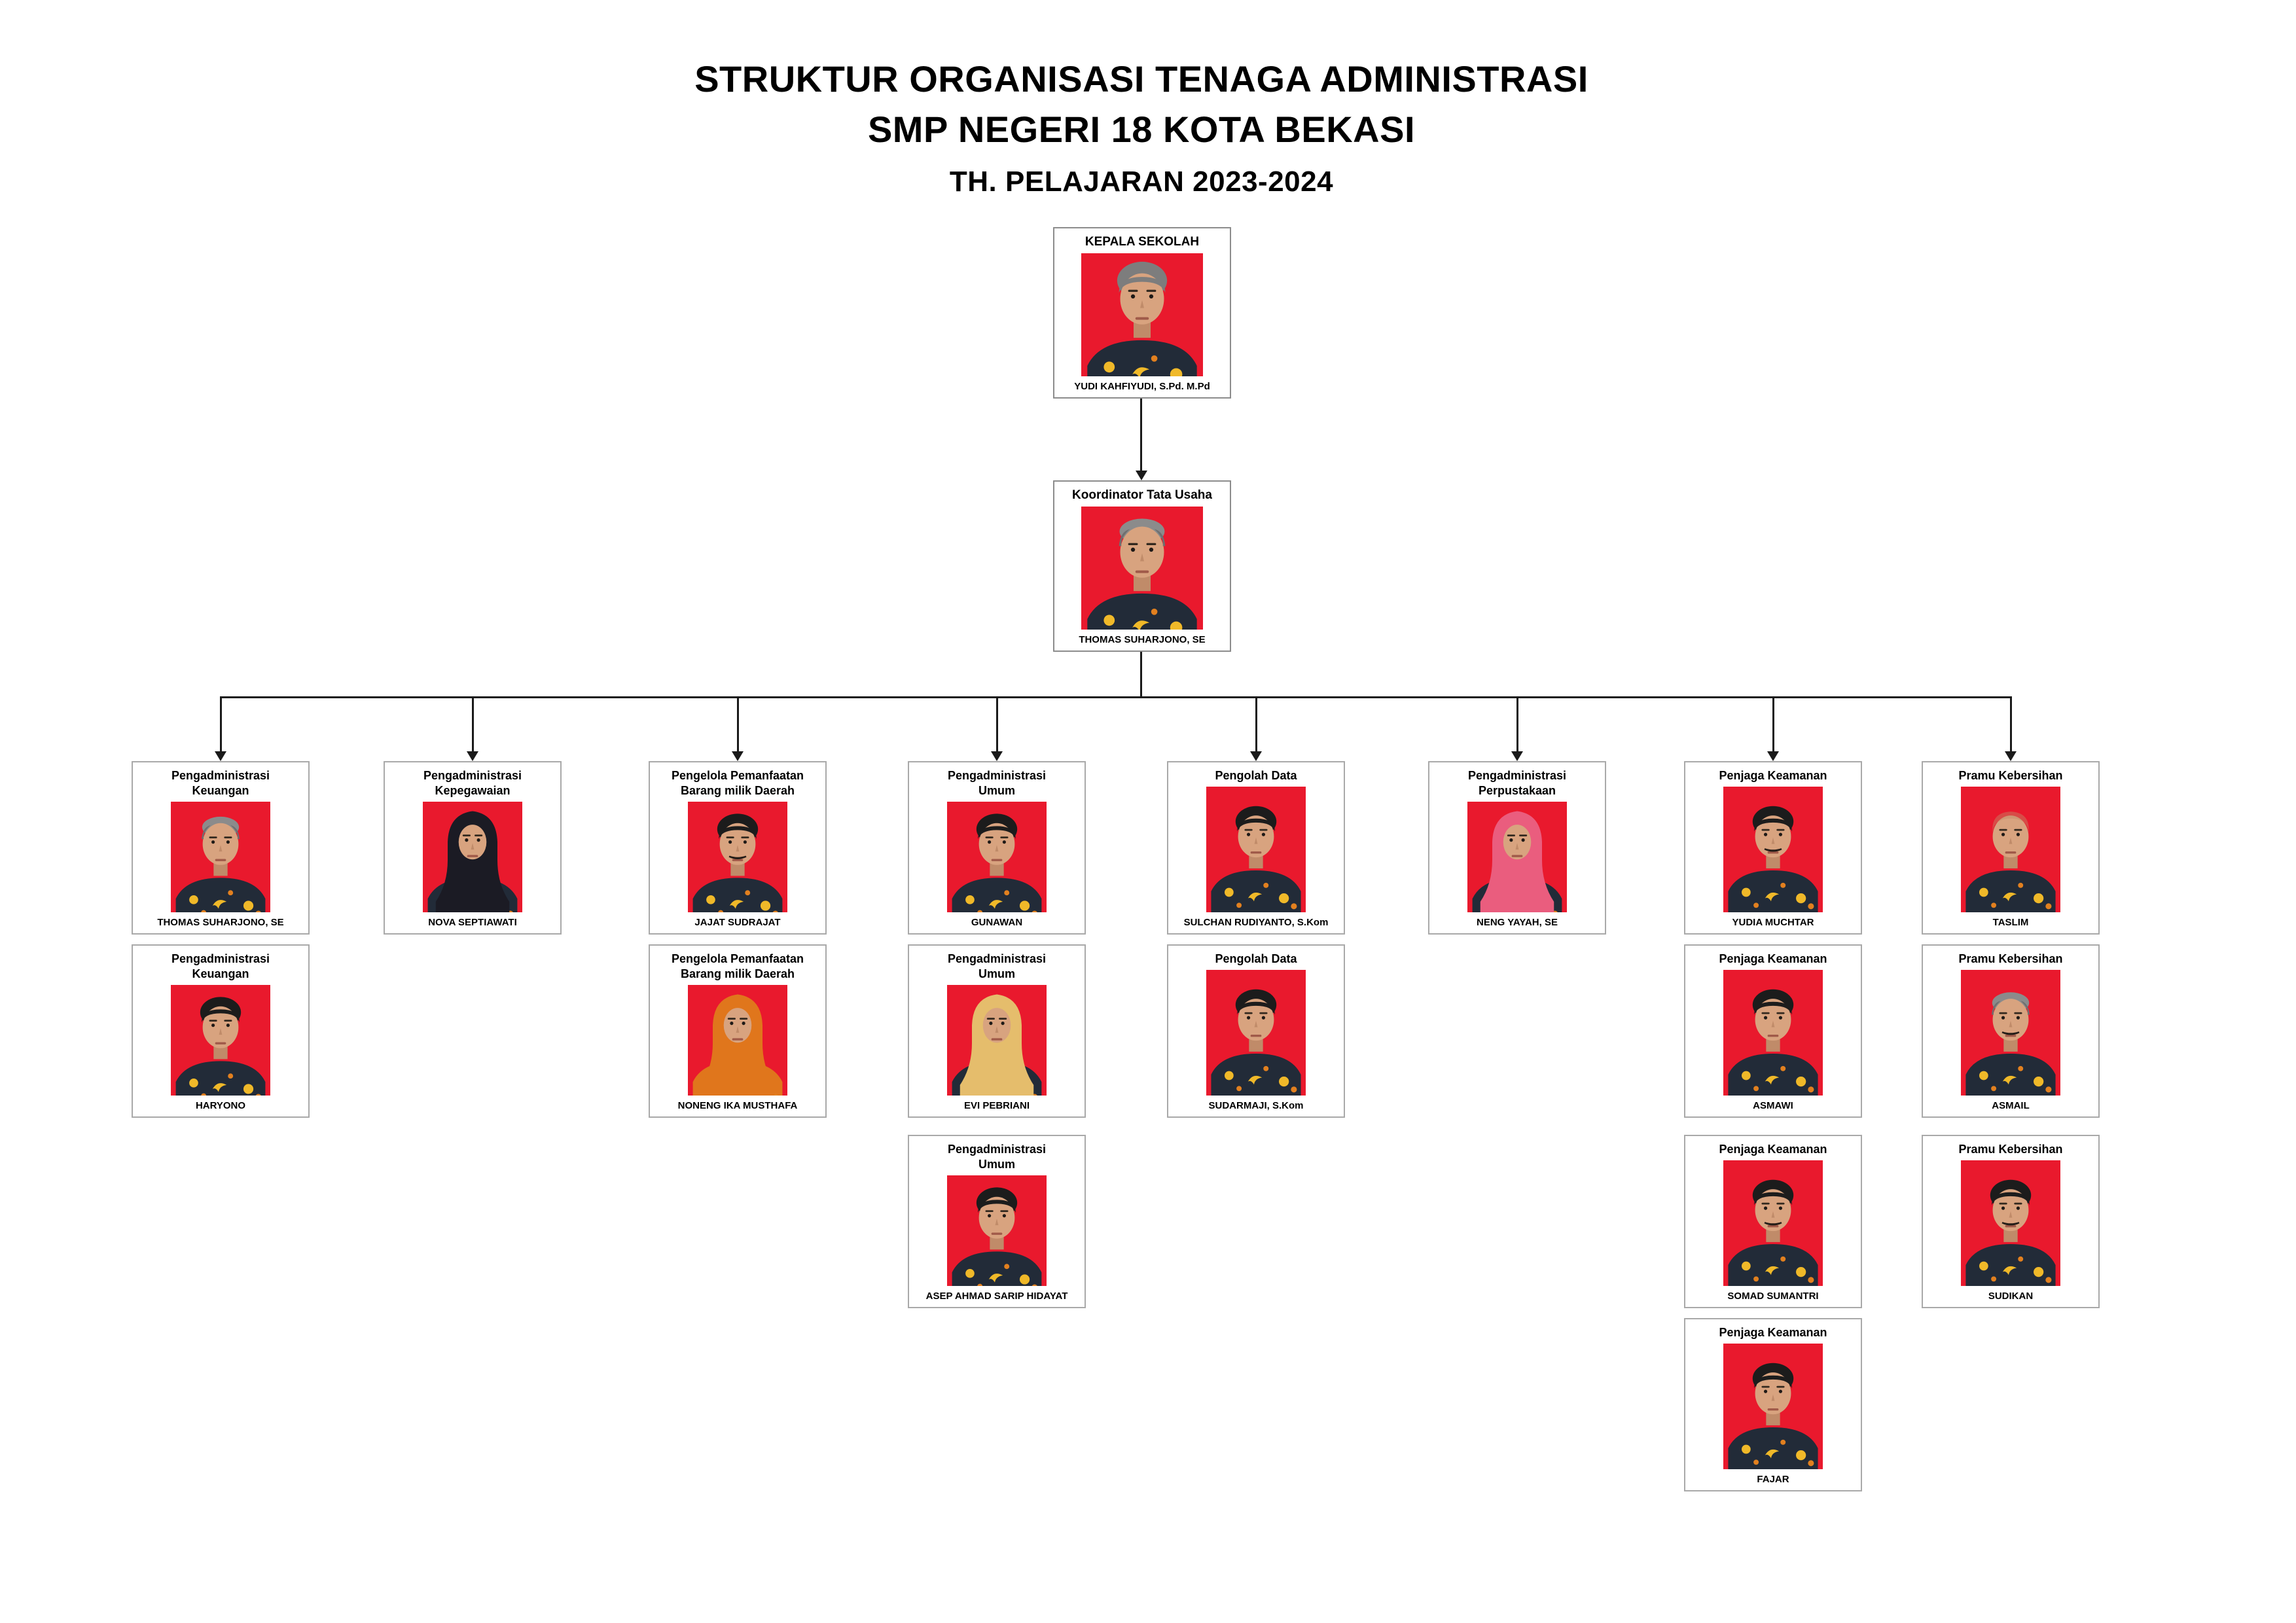 The image size is (2296, 1623). What do you see at coordinates (1773, 1296) in the screenshot?
I see `person-name: SOMAD SUMANTRI` at bounding box center [1773, 1296].